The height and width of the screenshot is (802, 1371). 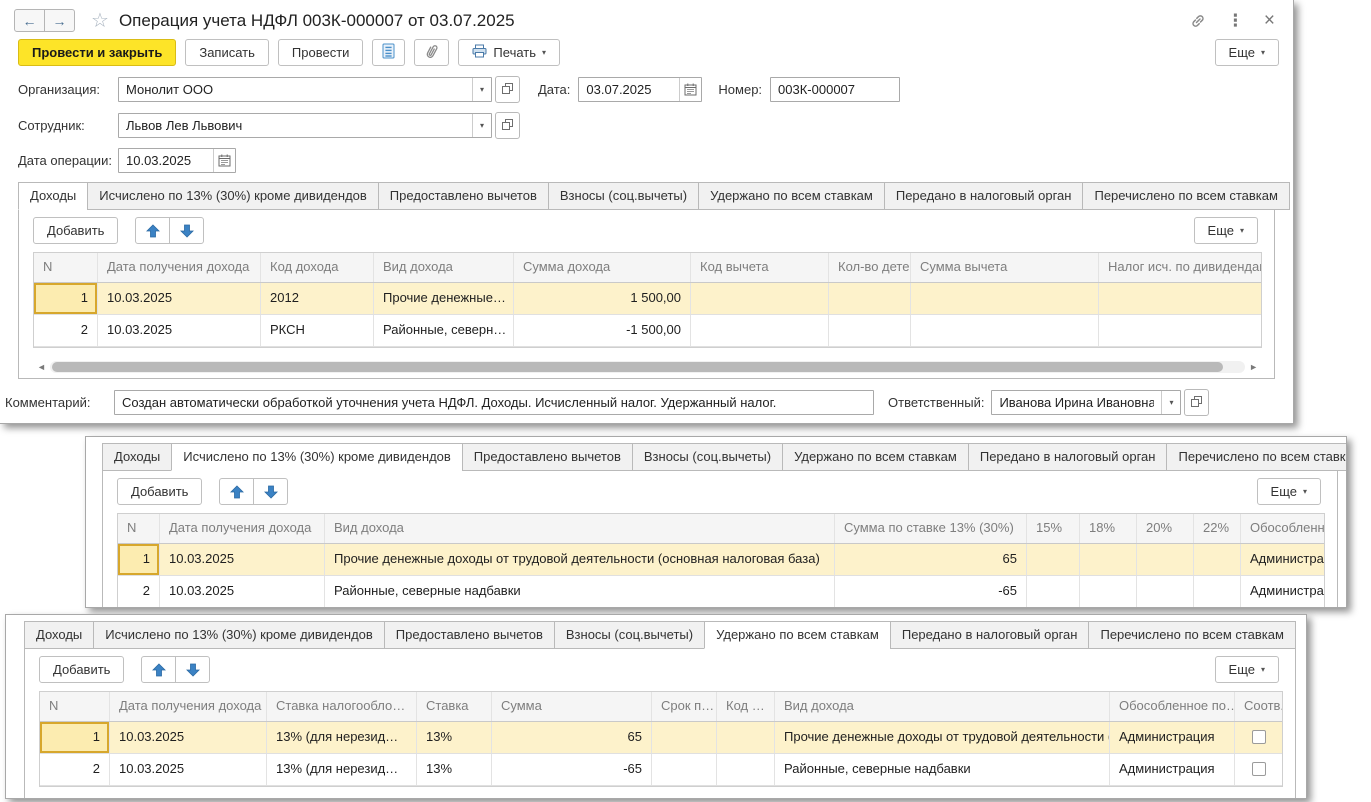 What do you see at coordinates (432, 52) in the screenshot?
I see `attachments-button` at bounding box center [432, 52].